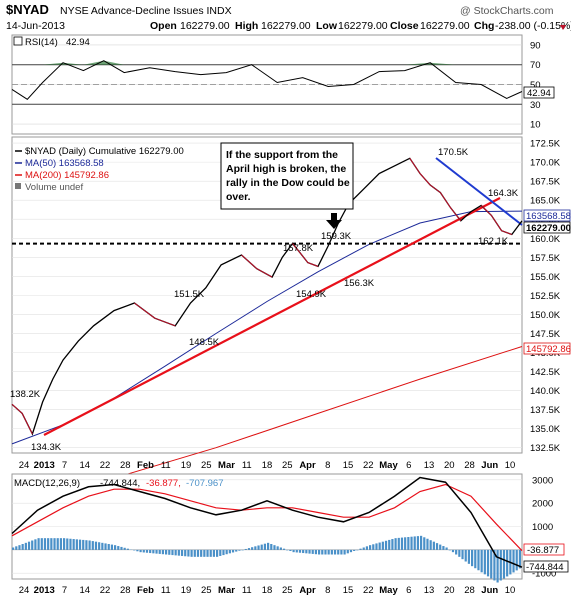 This screenshot has width=571, height=601. I want to click on price-tick-label: 132.5K, so click(545, 448).